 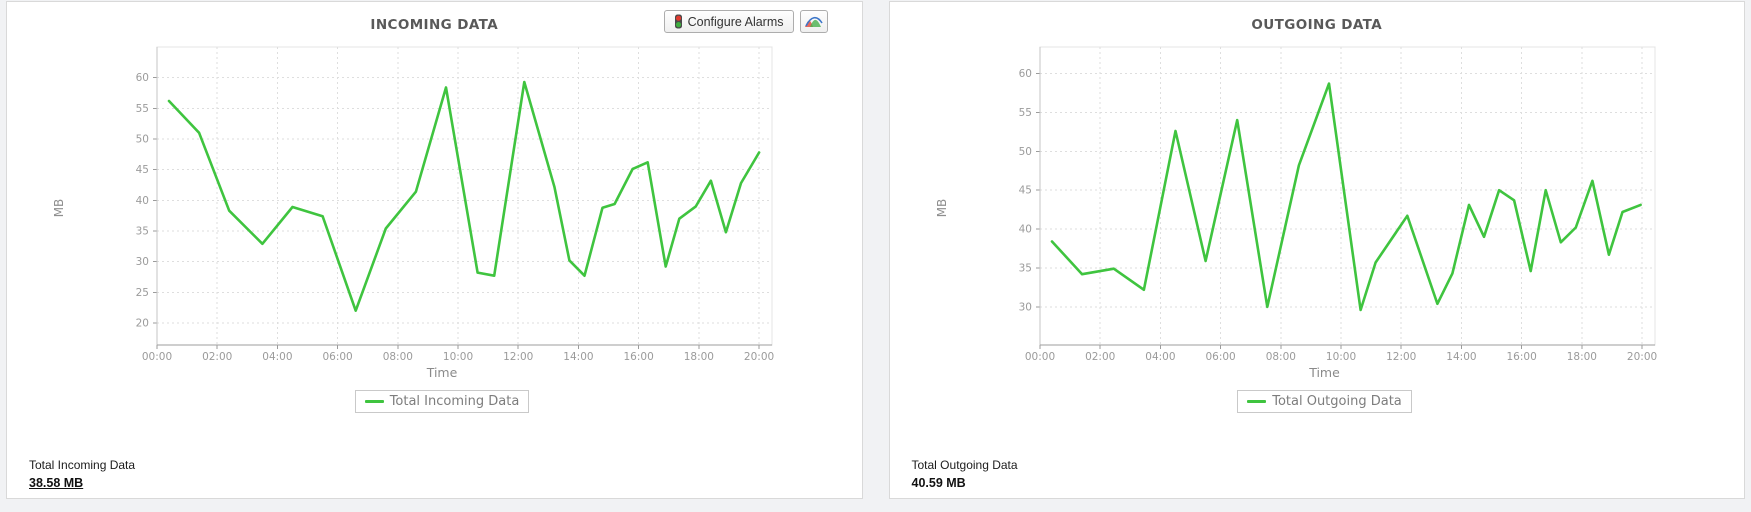 What do you see at coordinates (1317, 25) in the screenshot?
I see `chart-title-outgoing: OUTGOING DATA` at bounding box center [1317, 25].